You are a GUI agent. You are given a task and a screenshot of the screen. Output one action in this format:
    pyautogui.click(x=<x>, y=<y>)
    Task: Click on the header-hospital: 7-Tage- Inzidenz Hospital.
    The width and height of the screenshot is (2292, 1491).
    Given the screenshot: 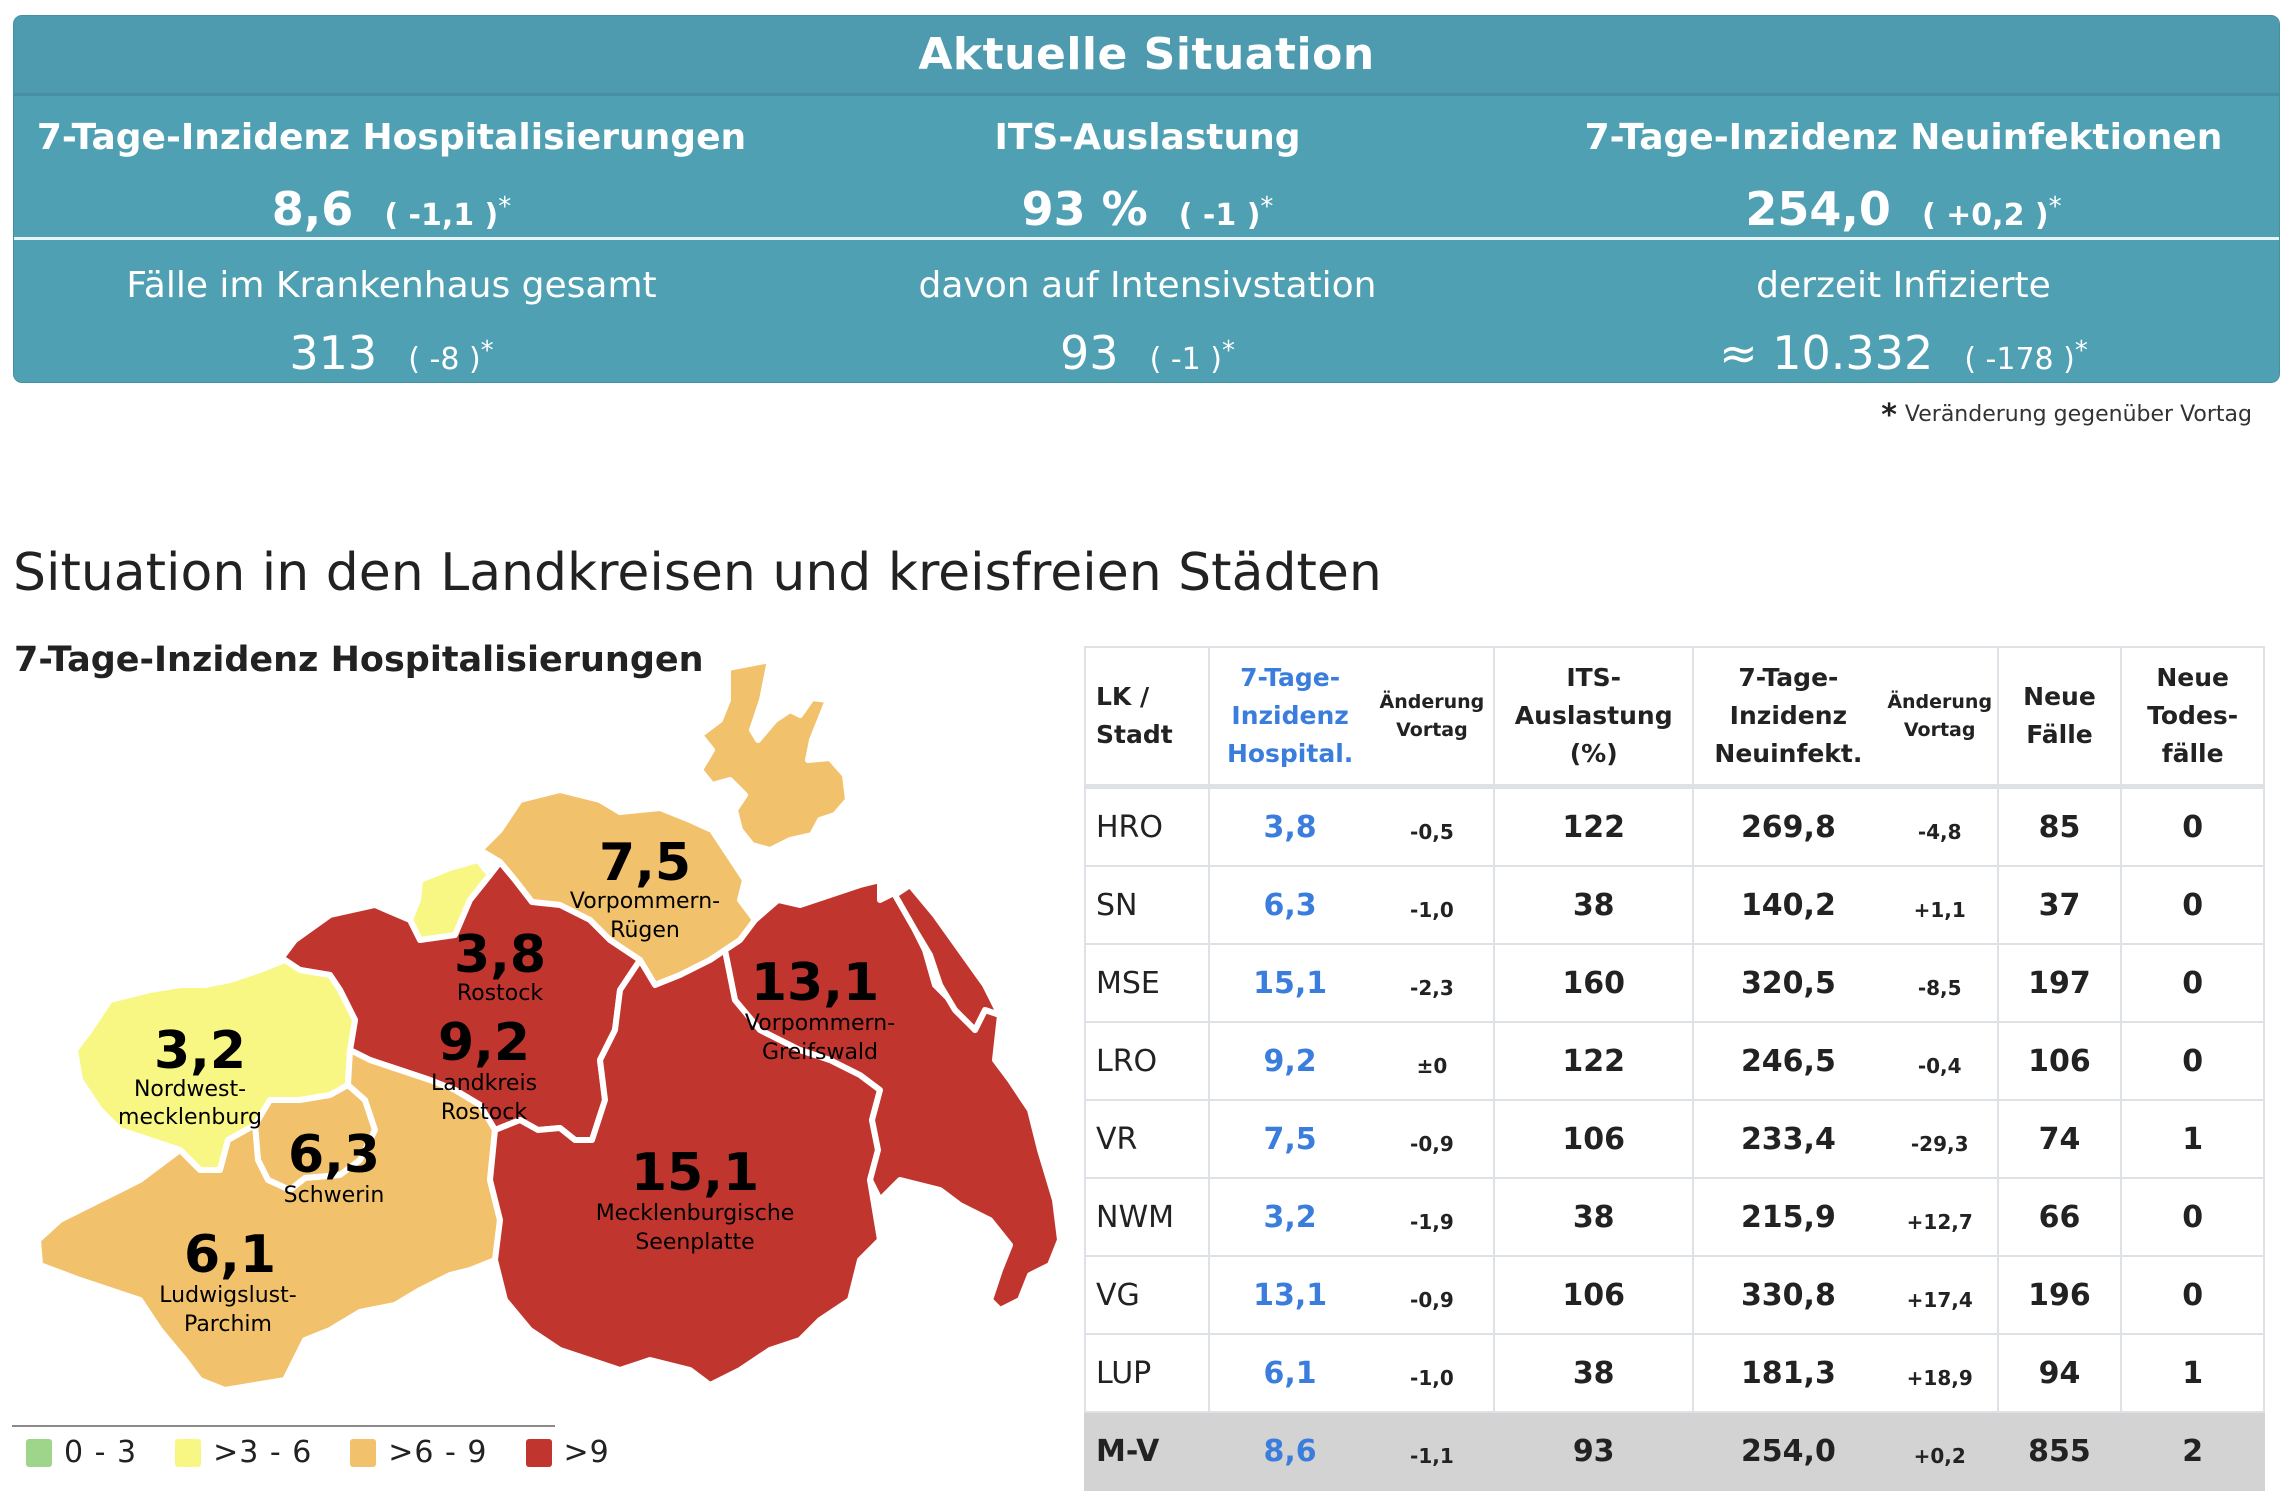 What is the action you would take?
    pyautogui.click(x=1289, y=717)
    